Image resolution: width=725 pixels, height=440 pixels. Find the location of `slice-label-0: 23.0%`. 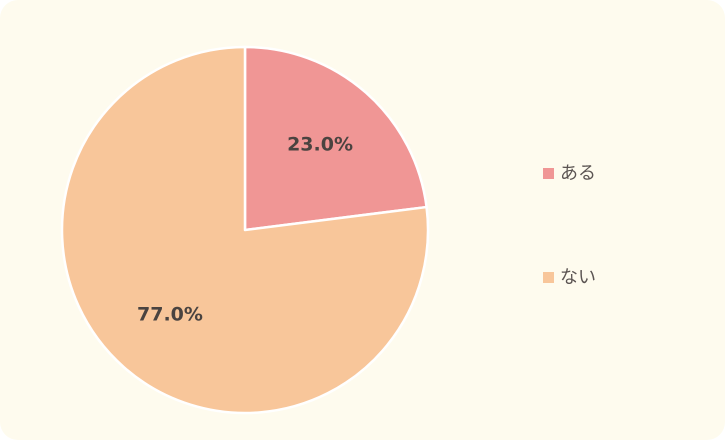

slice-label-0: 23.0% is located at coordinates (320, 144).